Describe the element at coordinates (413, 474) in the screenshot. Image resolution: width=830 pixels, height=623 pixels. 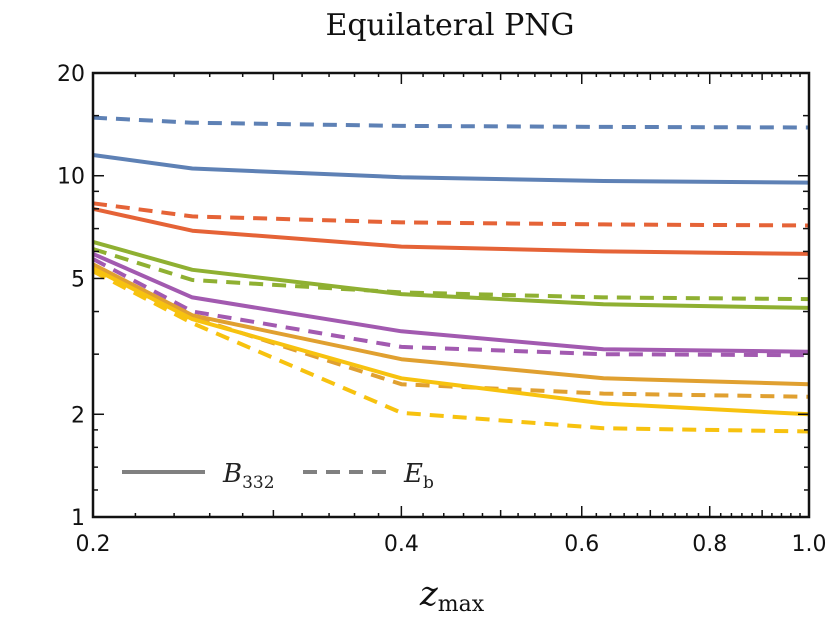
I see `legend-eb-main: E` at that location.